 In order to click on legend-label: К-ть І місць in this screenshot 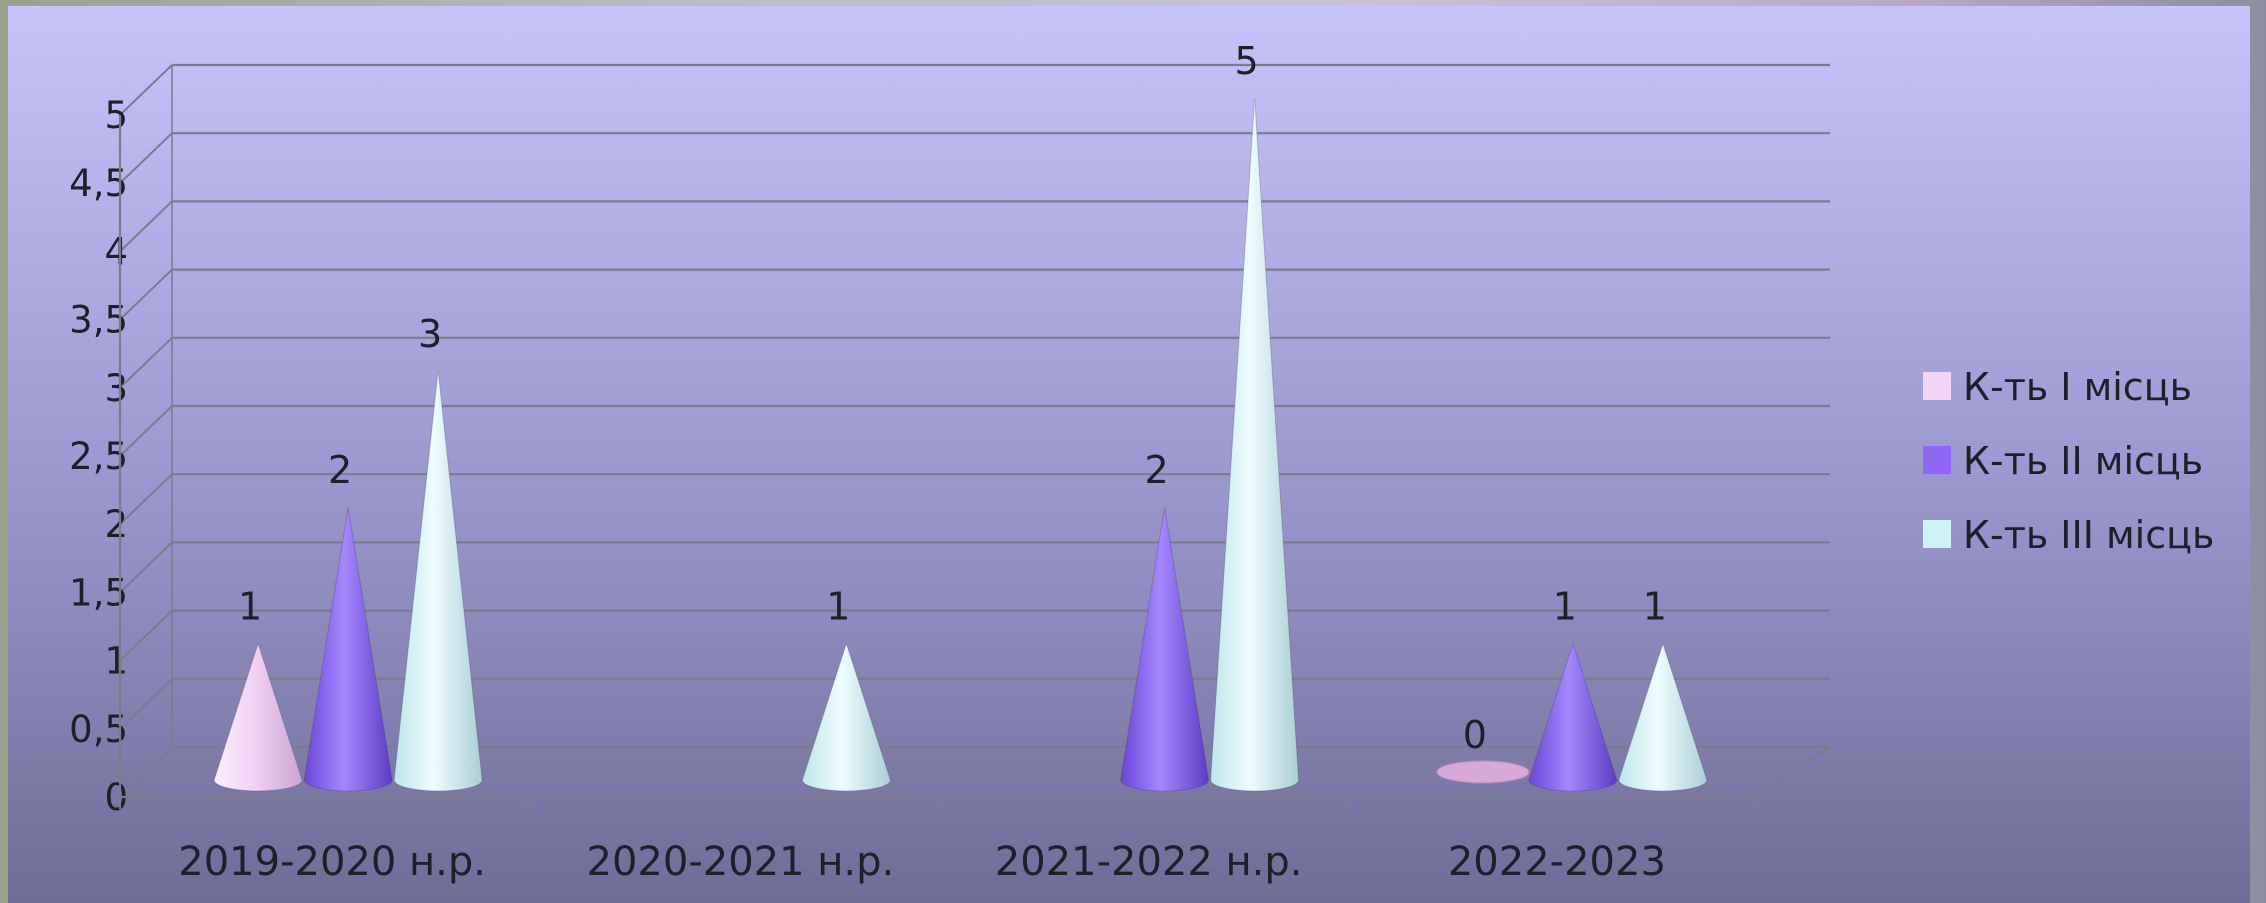, I will do `click(2077, 387)`.